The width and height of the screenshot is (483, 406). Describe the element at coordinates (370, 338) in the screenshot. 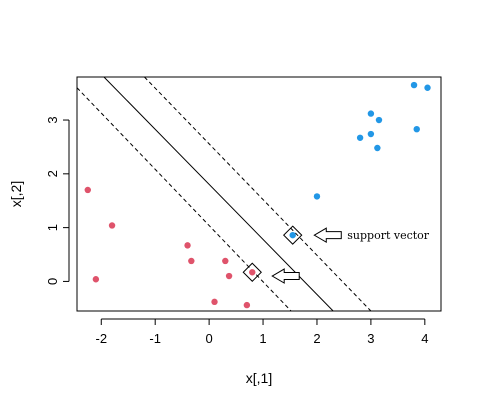

I see `x-tick-label: 3` at that location.